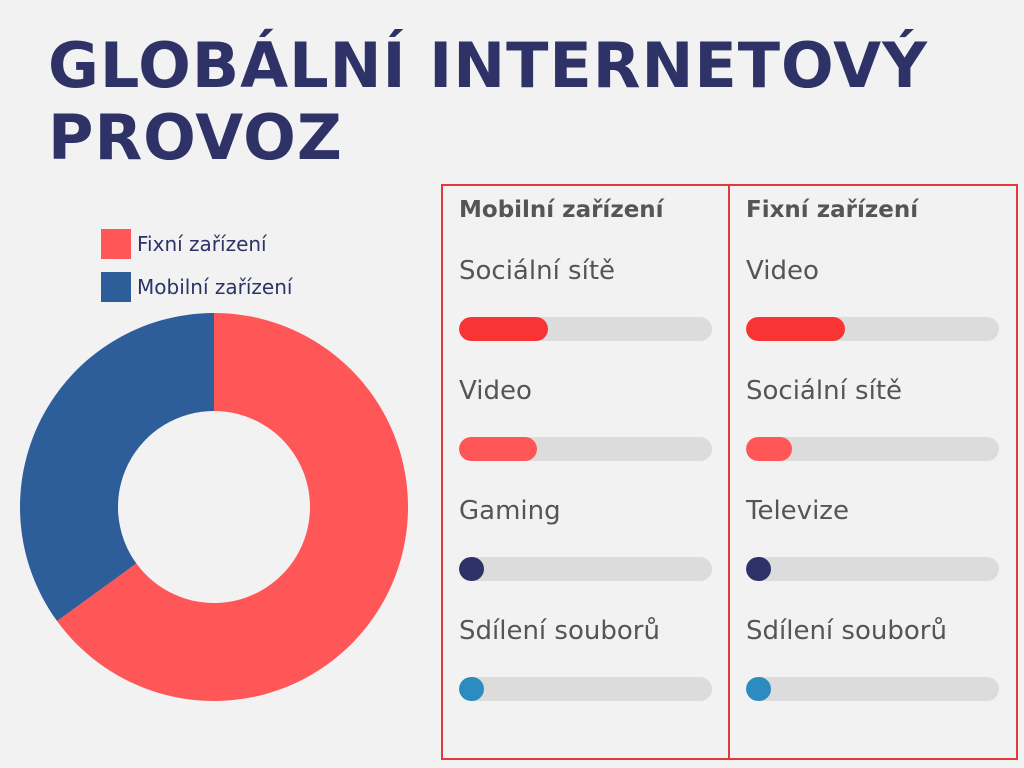 The image size is (1024, 768). Describe the element at coordinates (832, 210) in the screenshot. I see `panel-heading: Fixní zařízení` at that location.